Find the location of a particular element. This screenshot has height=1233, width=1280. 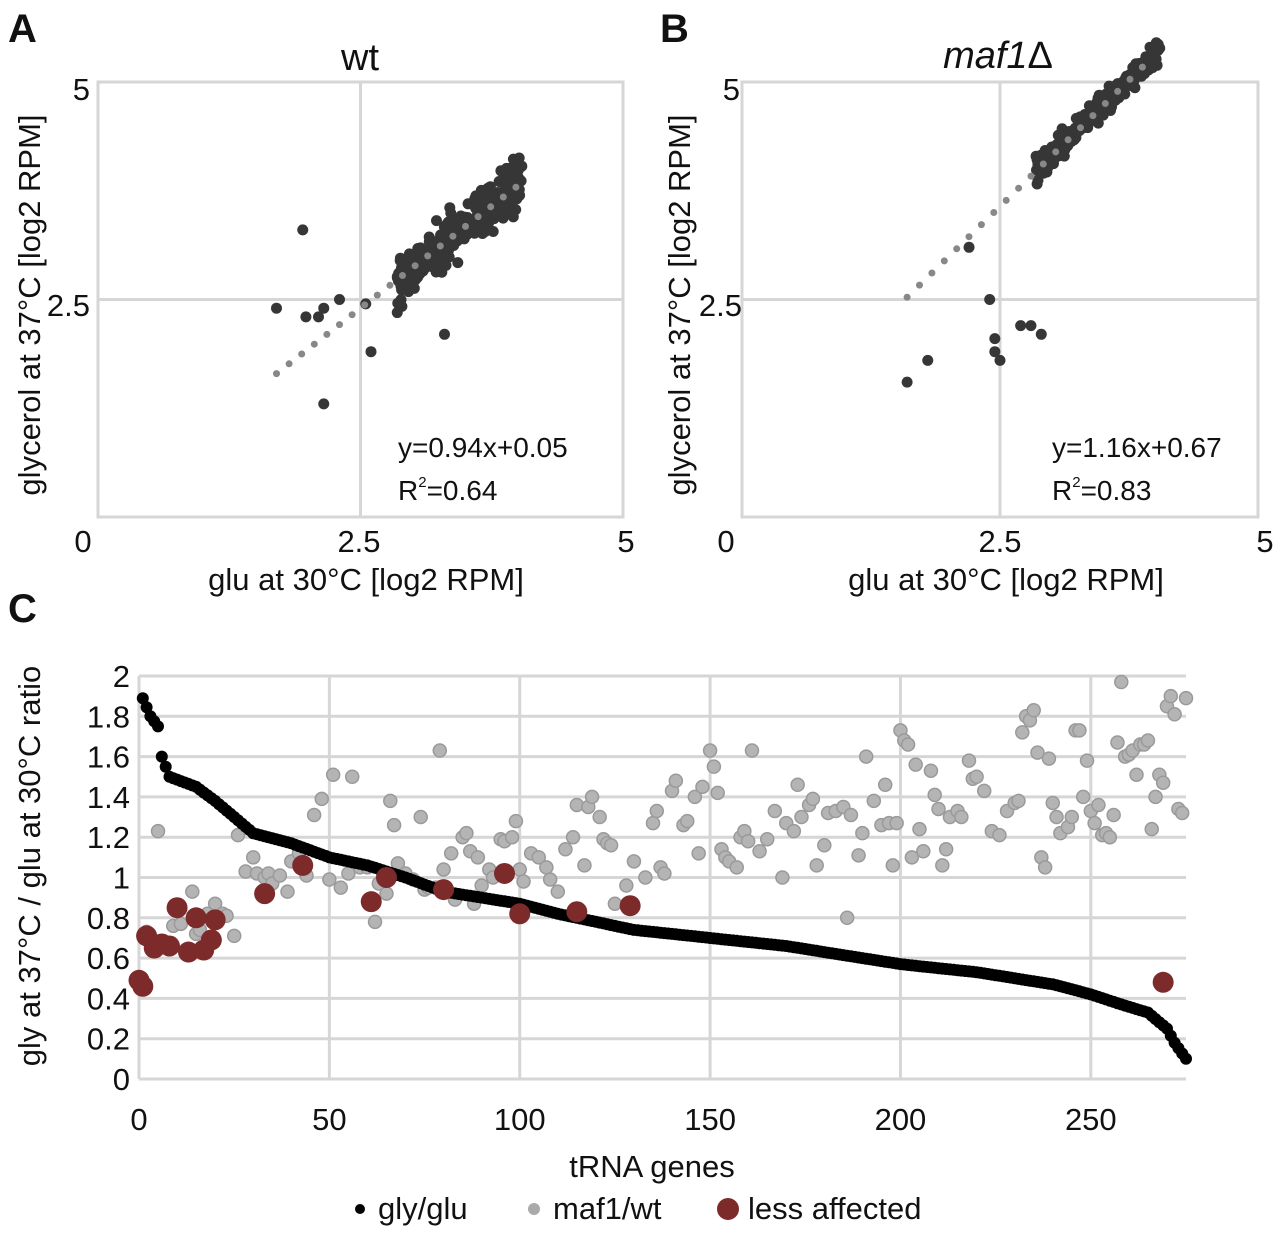

c-xtick: 100 is located at coordinates (520, 1119).